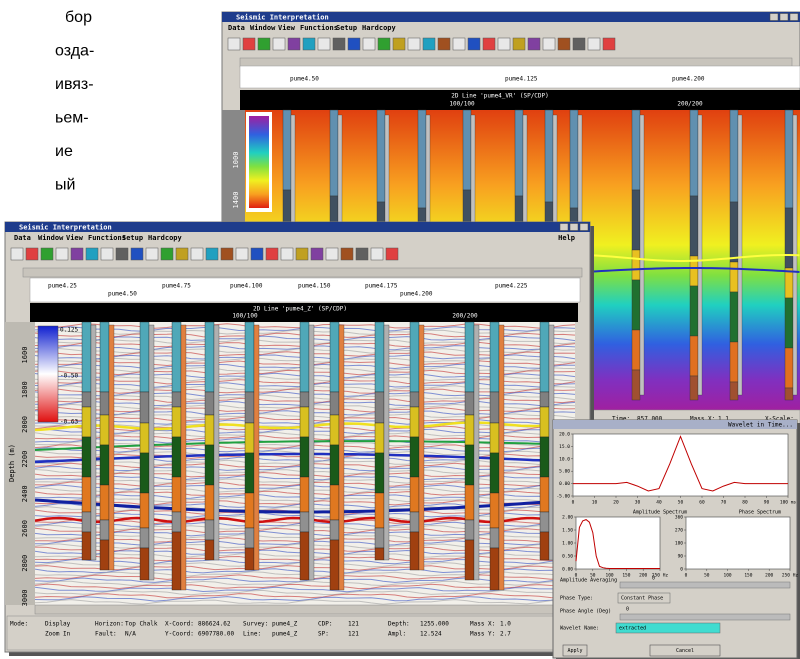  Describe the element at coordinates (25, 528) in the screenshot. I see `axis-tick: 2600` at that location.